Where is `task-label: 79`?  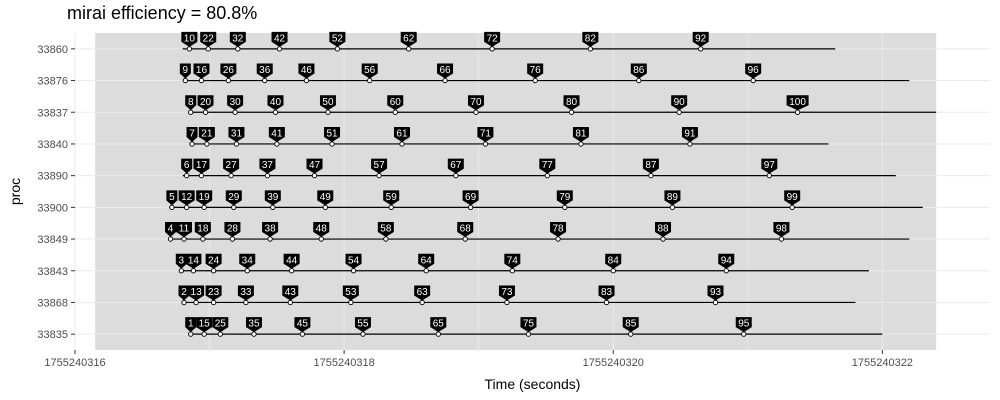
task-label: 79 is located at coordinates (565, 197).